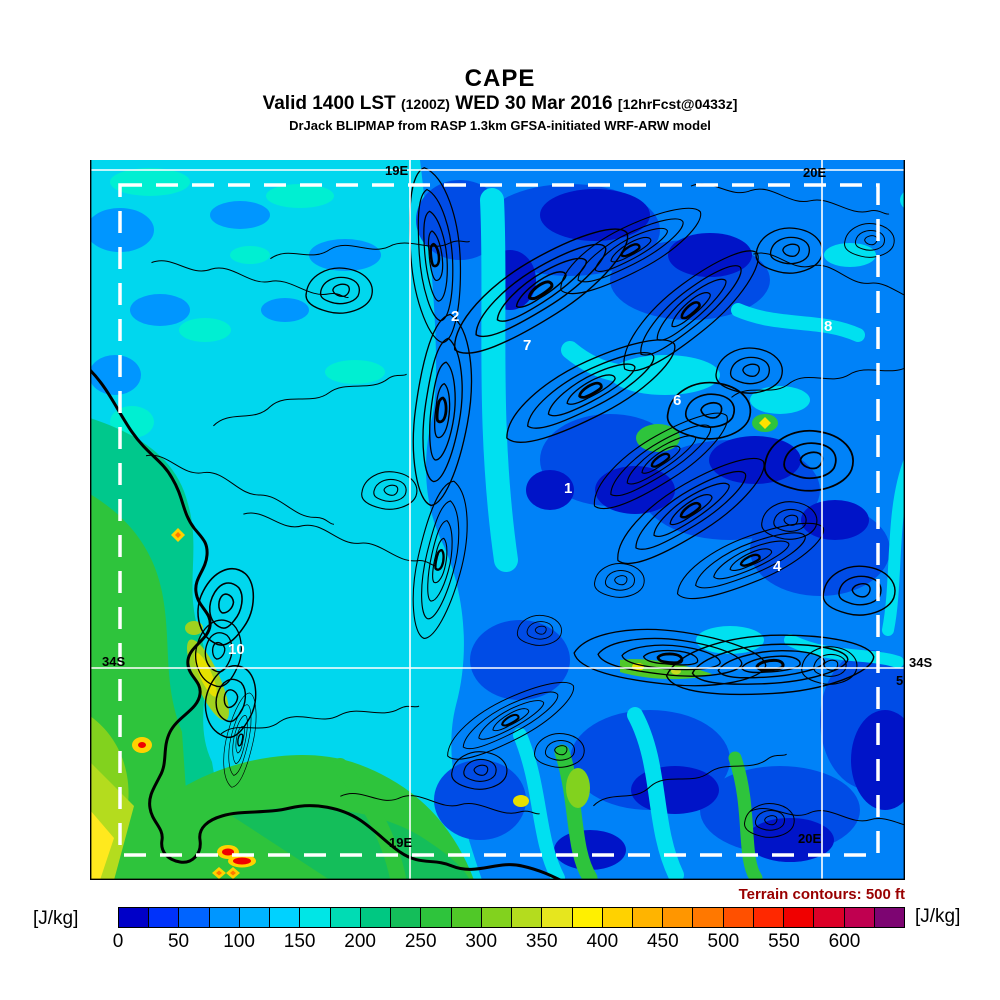 The height and width of the screenshot is (1000, 1000). Describe the element at coordinates (602, 941) in the screenshot. I see `colorbar-tick: 400` at that location.